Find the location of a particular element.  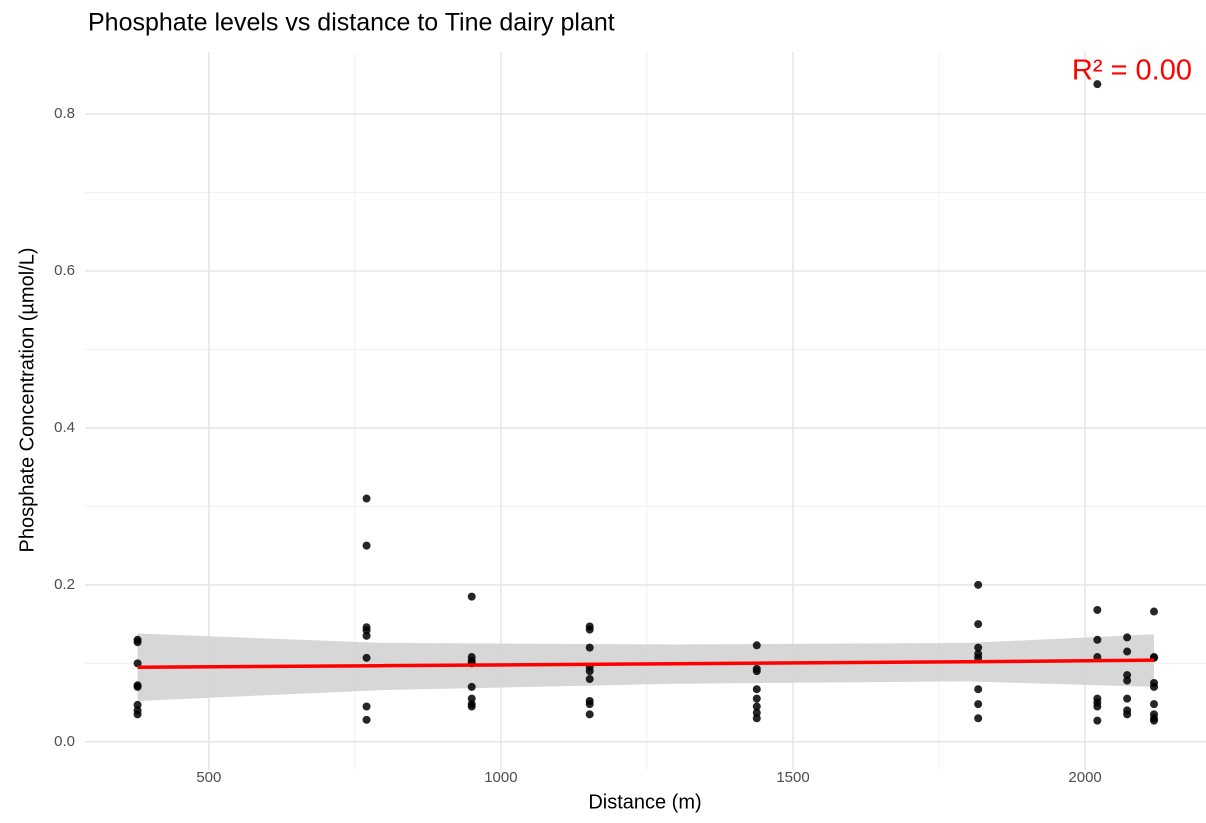

y-tick-label: 0.8 is located at coordinates (64, 113).